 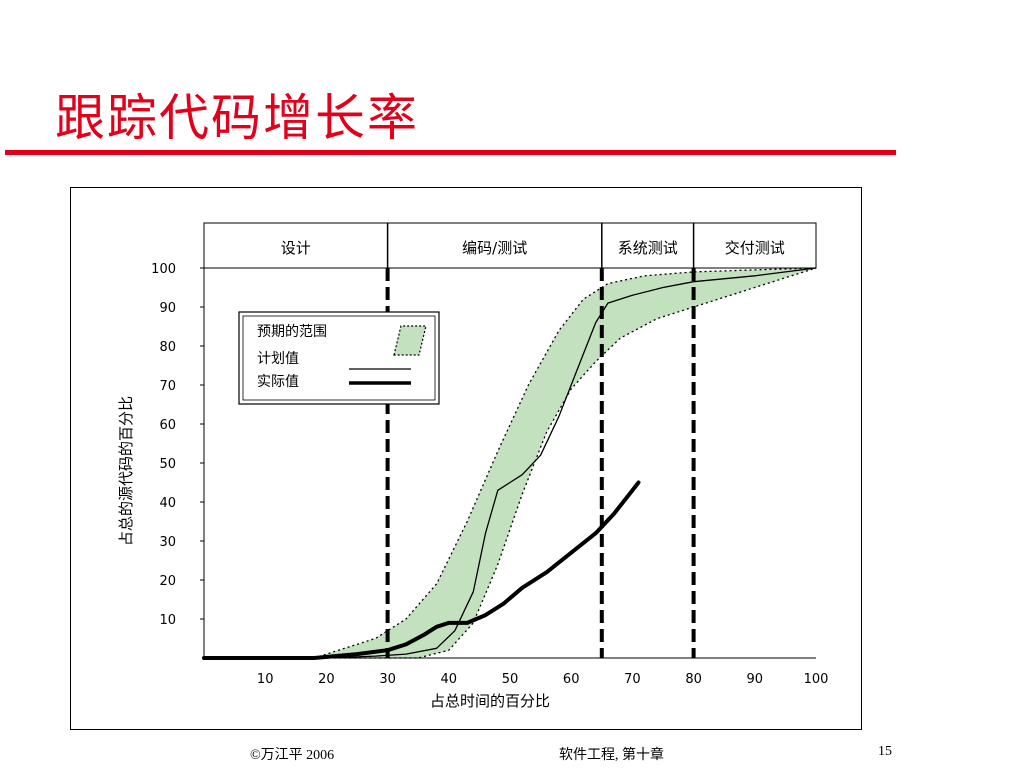 What do you see at coordinates (510, 679) in the screenshot?
I see `x-tick-label-50: 50` at bounding box center [510, 679].